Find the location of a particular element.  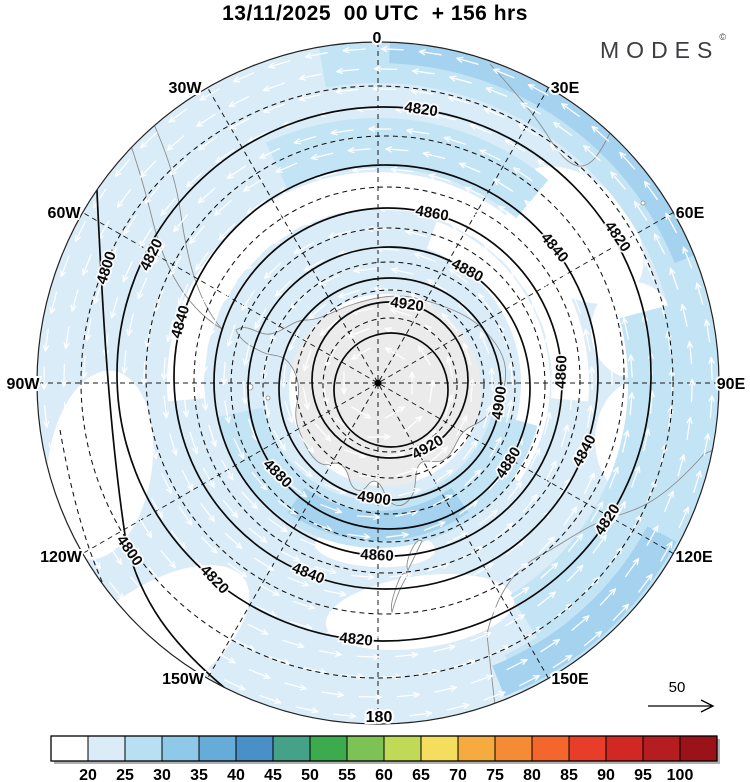

brand-logo: MODES© is located at coordinates (663, 48).